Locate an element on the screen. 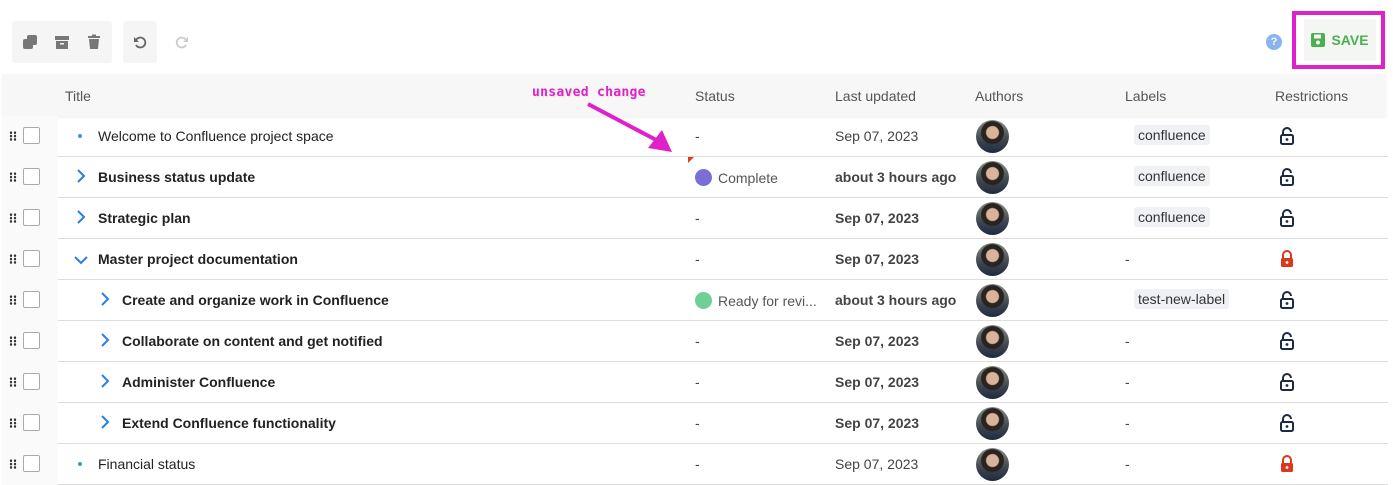 The width and height of the screenshot is (1393, 485). column-last-updated: Last updated is located at coordinates (875, 96).